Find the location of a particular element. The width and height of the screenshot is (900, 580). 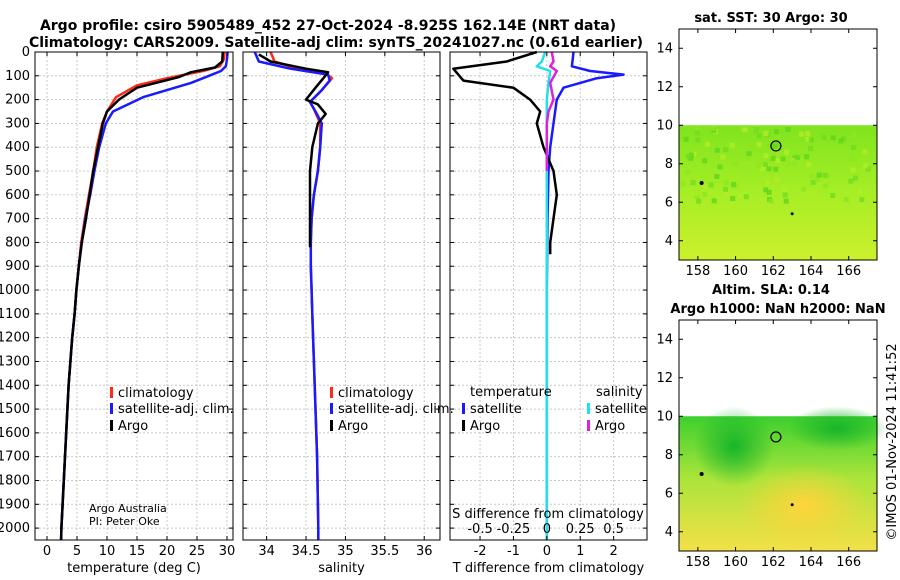

timestamp-stamp: ©IMOS 01-Nov-2024 11:41:52 is located at coordinates (892, 441).